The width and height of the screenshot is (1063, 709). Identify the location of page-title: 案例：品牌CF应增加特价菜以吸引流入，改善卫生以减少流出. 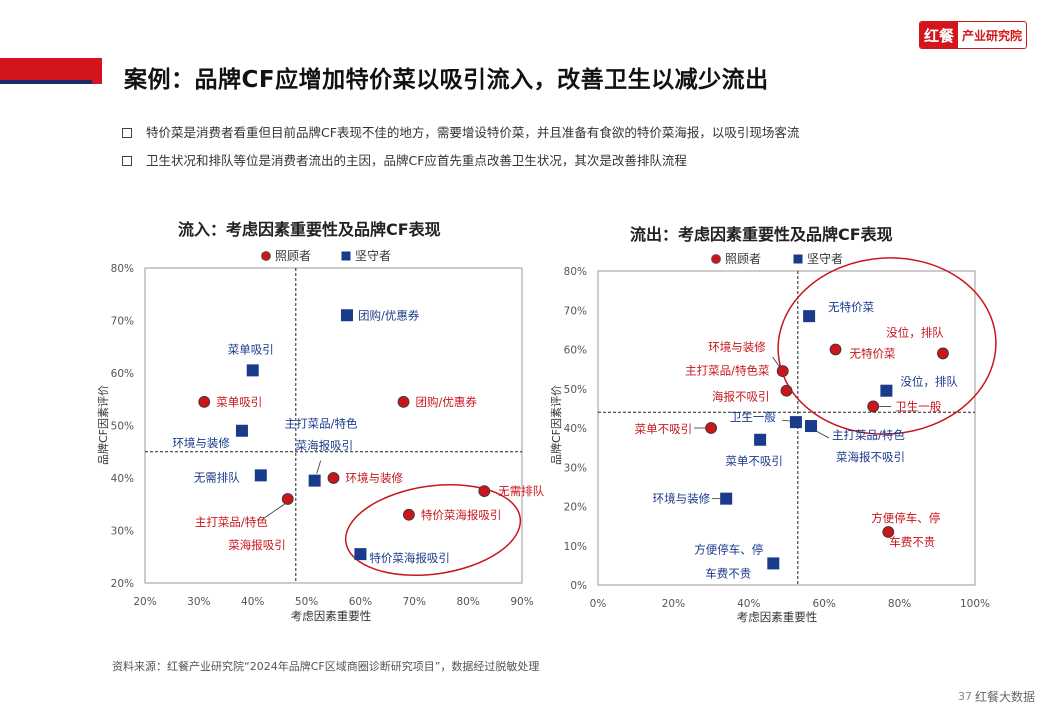
(446, 80).